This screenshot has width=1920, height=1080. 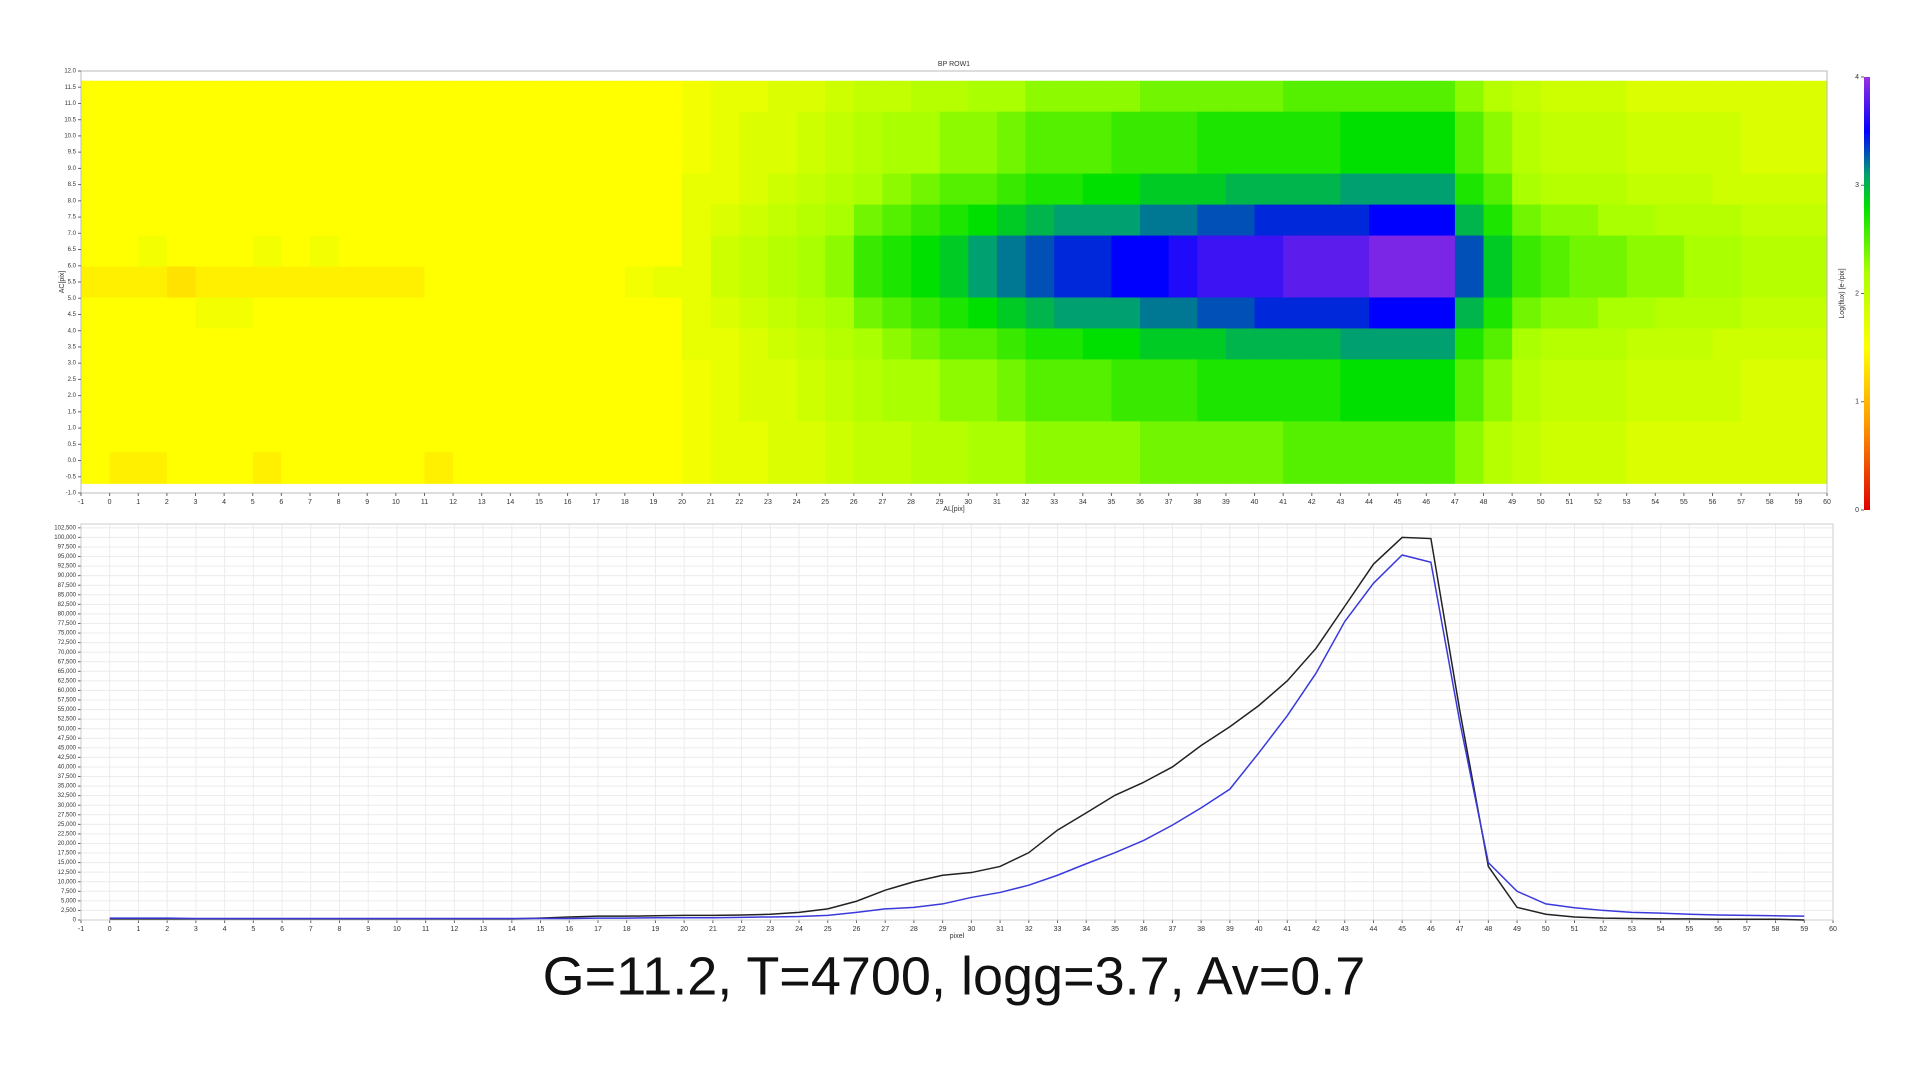 What do you see at coordinates (957, 936) in the screenshot?
I see `x-axis-label: pixel` at bounding box center [957, 936].